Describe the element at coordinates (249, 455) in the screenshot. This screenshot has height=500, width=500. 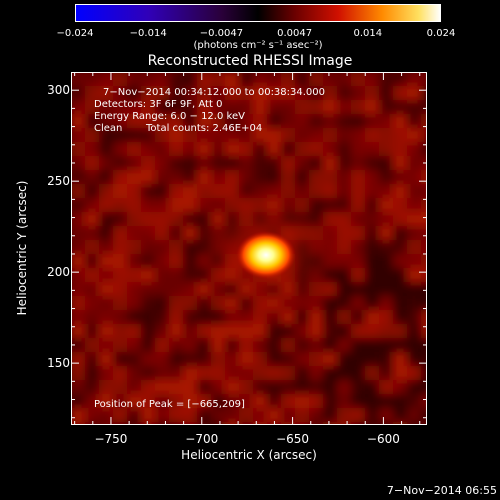
I see `x-axis-label: Heliocentric X (arcsec)` at that location.